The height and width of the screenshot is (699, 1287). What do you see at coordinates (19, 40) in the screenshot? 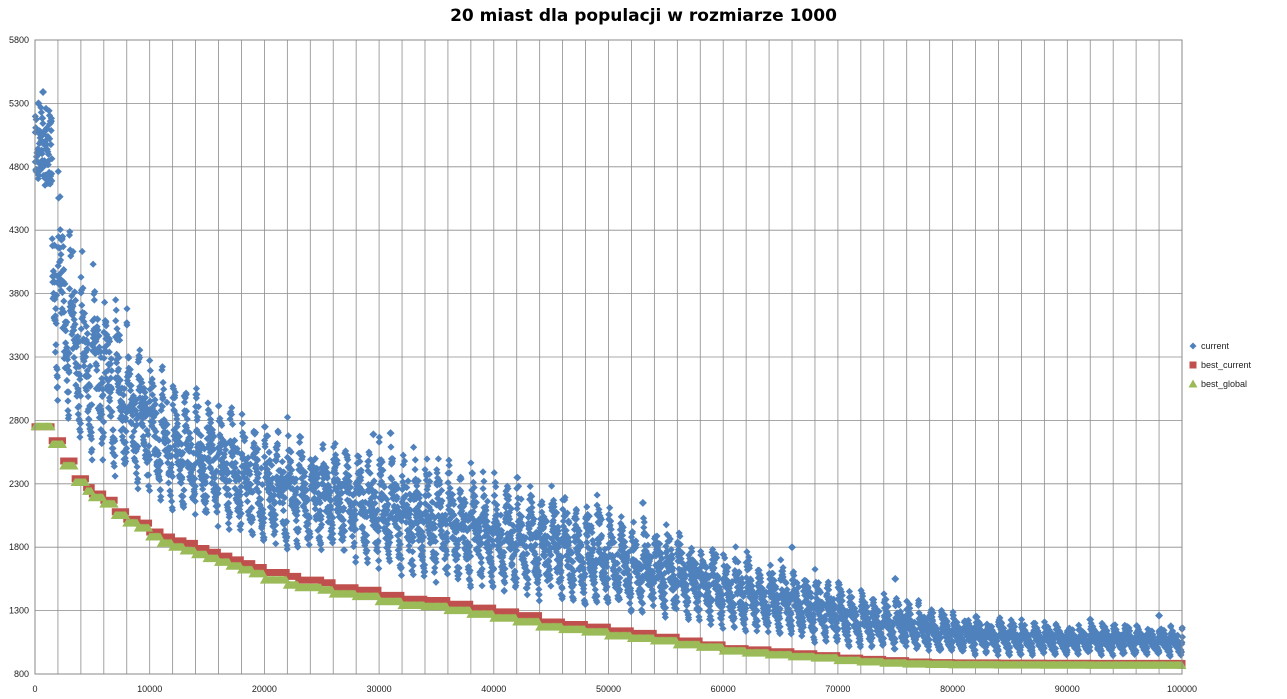
I see `y-tick-label: 5800` at bounding box center [19, 40].